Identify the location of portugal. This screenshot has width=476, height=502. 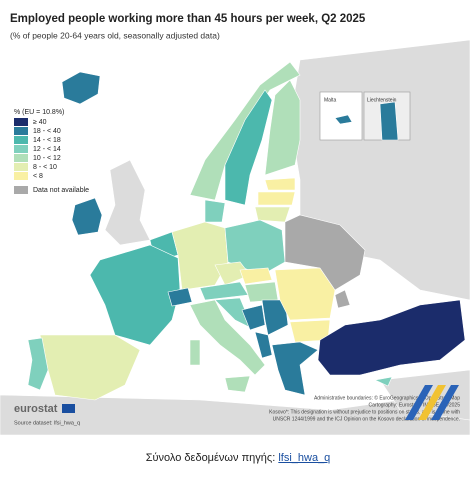
(38, 364).